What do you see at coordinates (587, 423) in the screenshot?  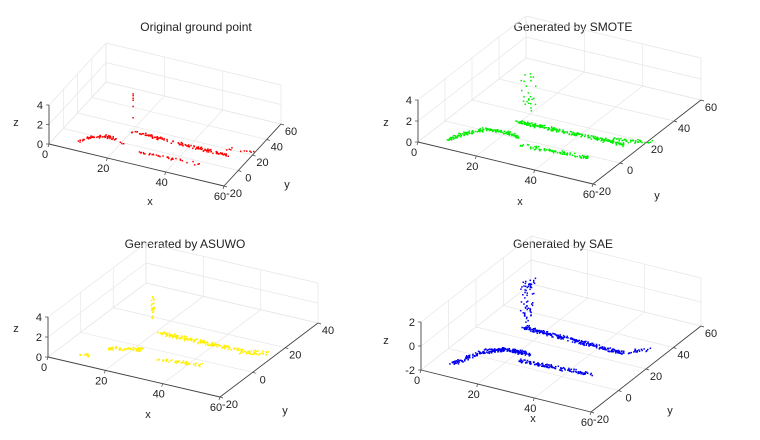 I see `x-tick-label: 60` at bounding box center [587, 423].